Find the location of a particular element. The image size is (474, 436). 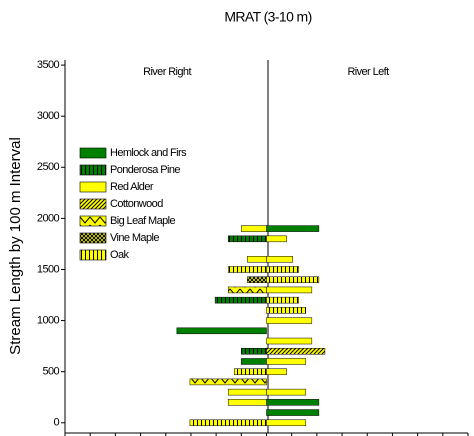

legend-label: Oak is located at coordinates (119, 255).